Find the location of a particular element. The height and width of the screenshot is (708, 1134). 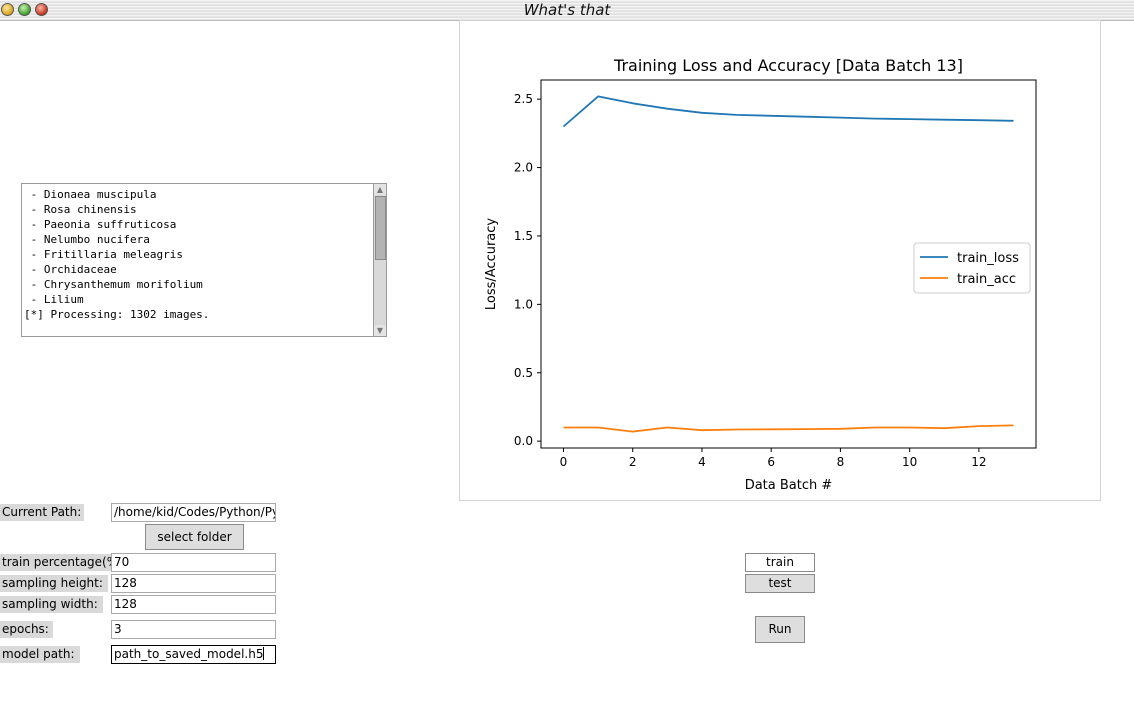

model-path-label: model path: is located at coordinates (40, 654).